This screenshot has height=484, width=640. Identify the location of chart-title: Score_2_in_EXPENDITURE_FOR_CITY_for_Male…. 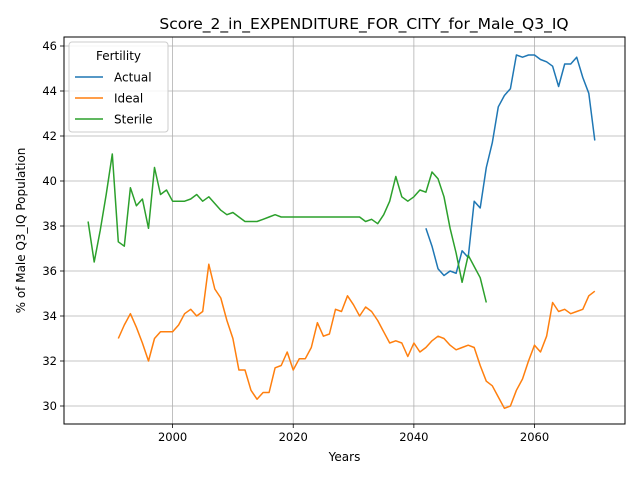
(363, 24).